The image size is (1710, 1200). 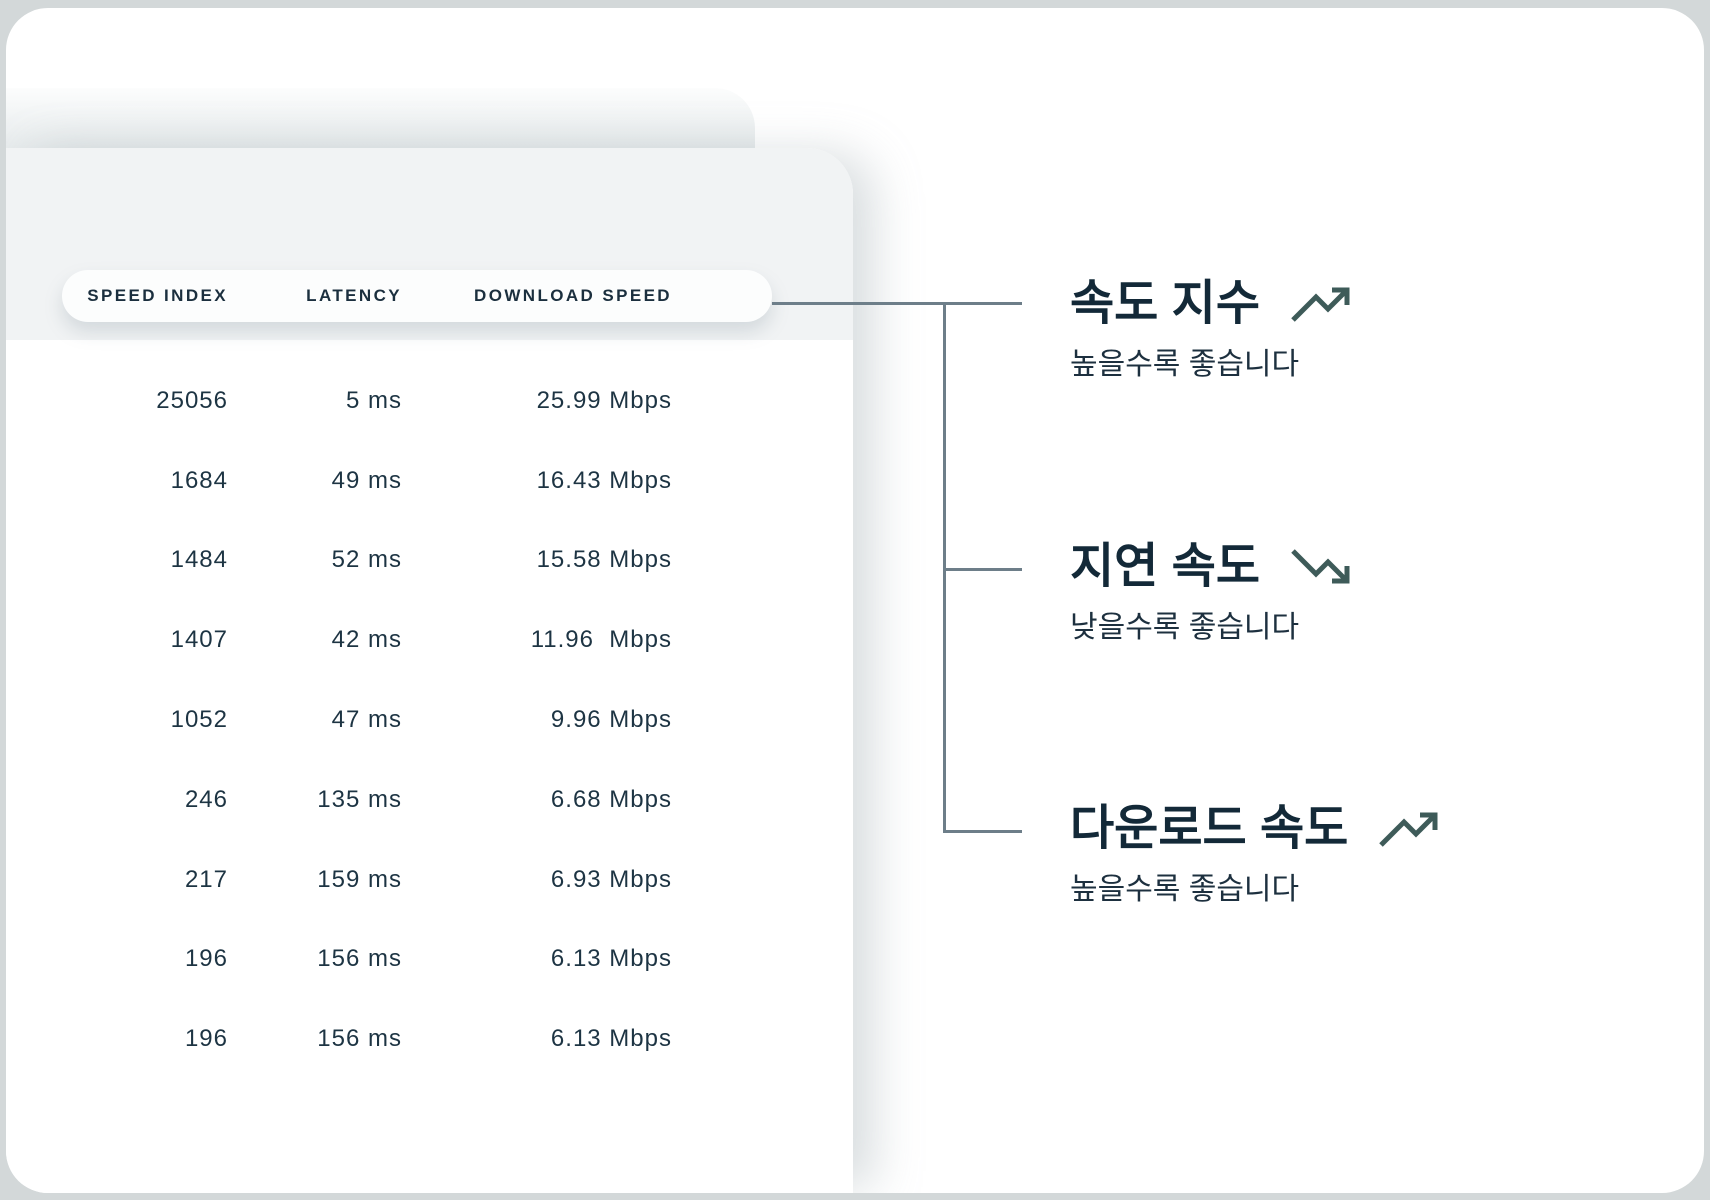 What do you see at coordinates (366, 640) in the screenshot?
I see `table-cell-latency: 42 ms` at bounding box center [366, 640].